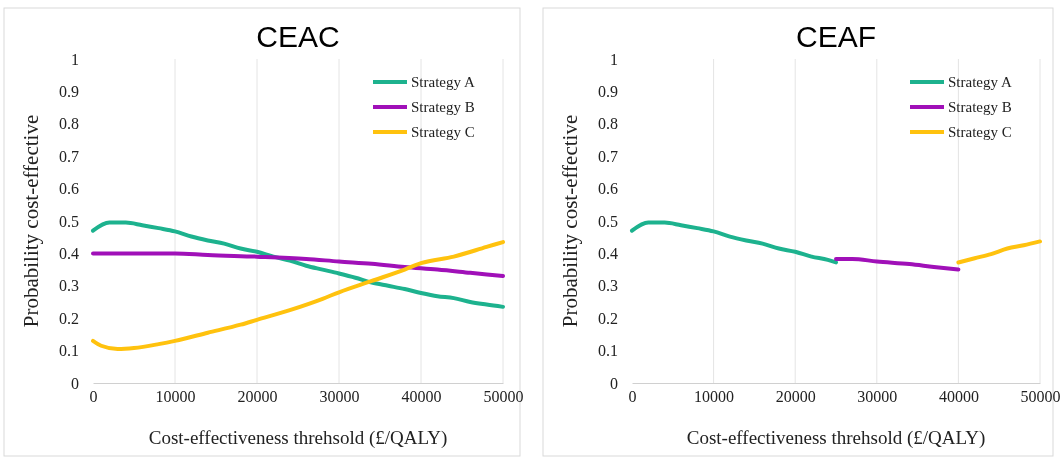  I want to click on chart-title: CEAF, so click(836, 36).